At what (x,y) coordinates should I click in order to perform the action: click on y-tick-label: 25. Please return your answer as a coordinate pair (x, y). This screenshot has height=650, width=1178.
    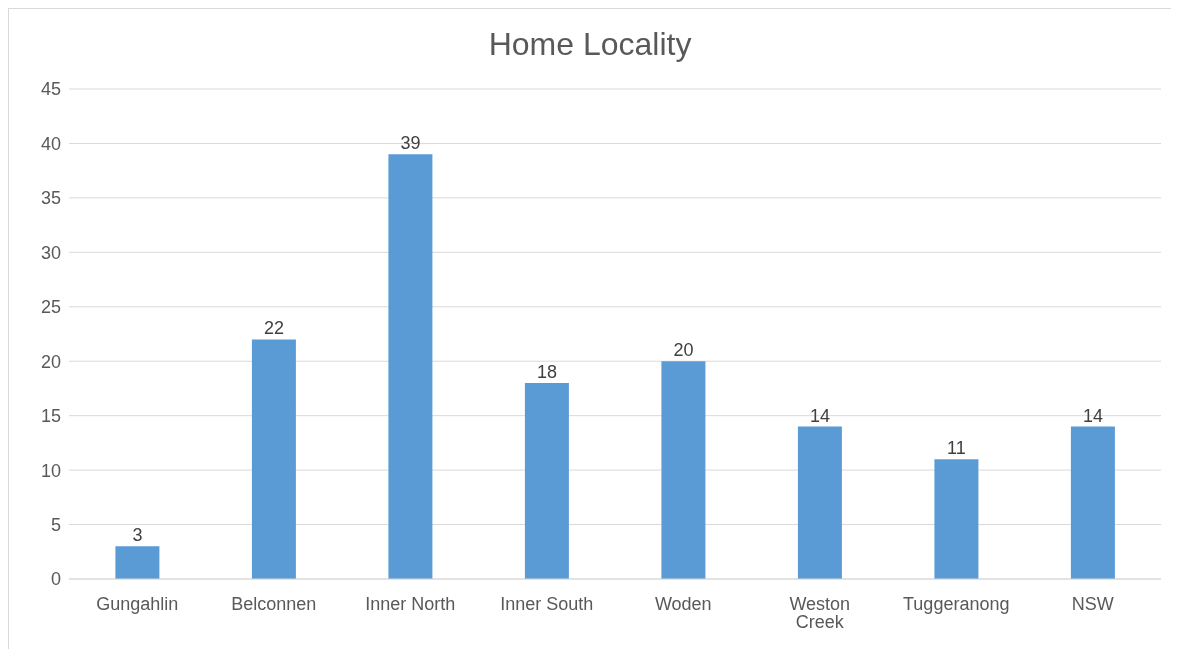
    Looking at the image, I should click on (50, 307).